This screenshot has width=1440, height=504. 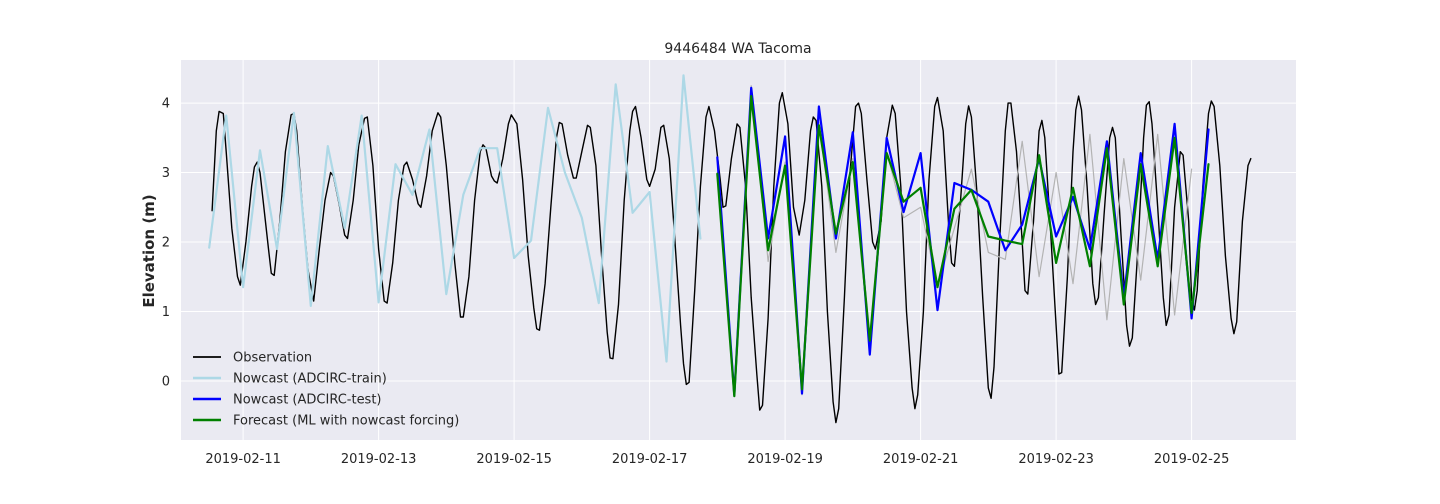 What do you see at coordinates (379, 459) in the screenshot?
I see `x-tick-label: 2019-02-13` at bounding box center [379, 459].